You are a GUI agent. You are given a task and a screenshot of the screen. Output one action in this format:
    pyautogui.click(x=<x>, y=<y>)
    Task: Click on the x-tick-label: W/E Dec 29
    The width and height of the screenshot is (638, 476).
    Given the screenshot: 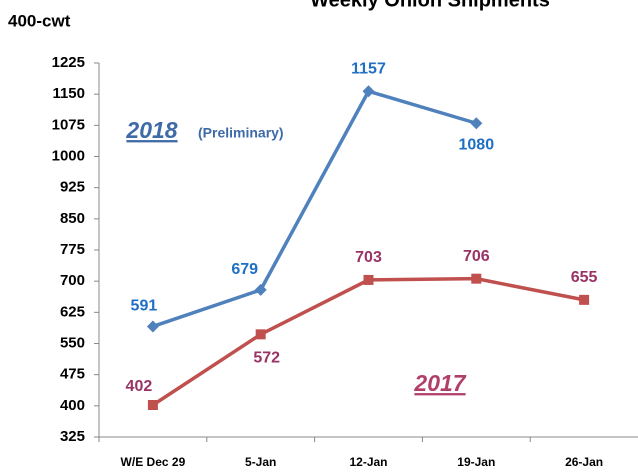 What is the action you would take?
    pyautogui.click(x=153, y=462)
    